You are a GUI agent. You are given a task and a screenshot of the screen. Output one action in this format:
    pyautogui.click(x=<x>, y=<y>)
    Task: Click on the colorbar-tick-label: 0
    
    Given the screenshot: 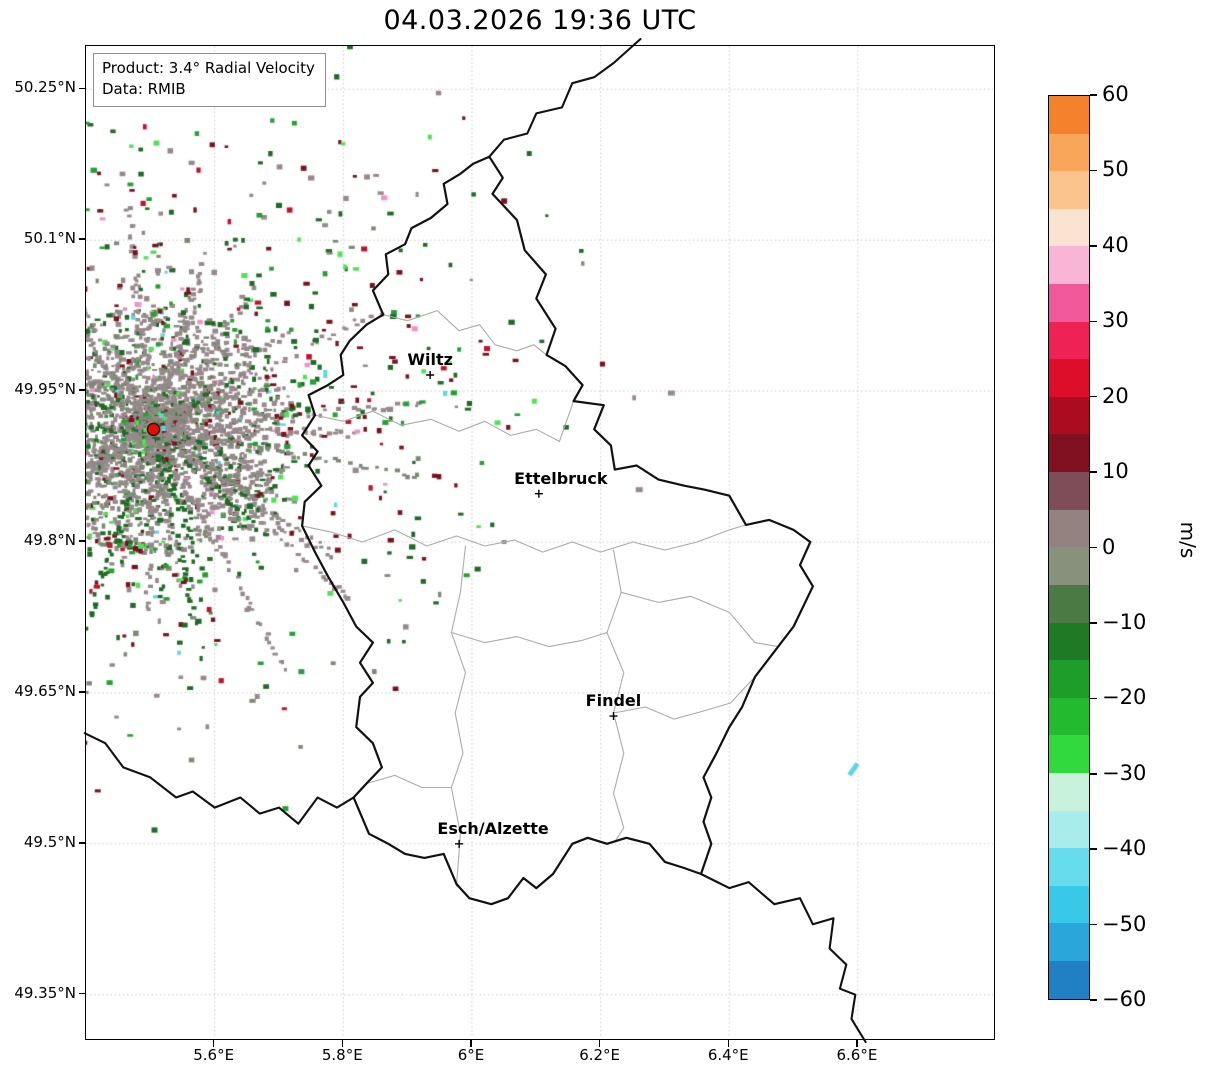 What is the action you would take?
    pyautogui.click(x=1109, y=546)
    